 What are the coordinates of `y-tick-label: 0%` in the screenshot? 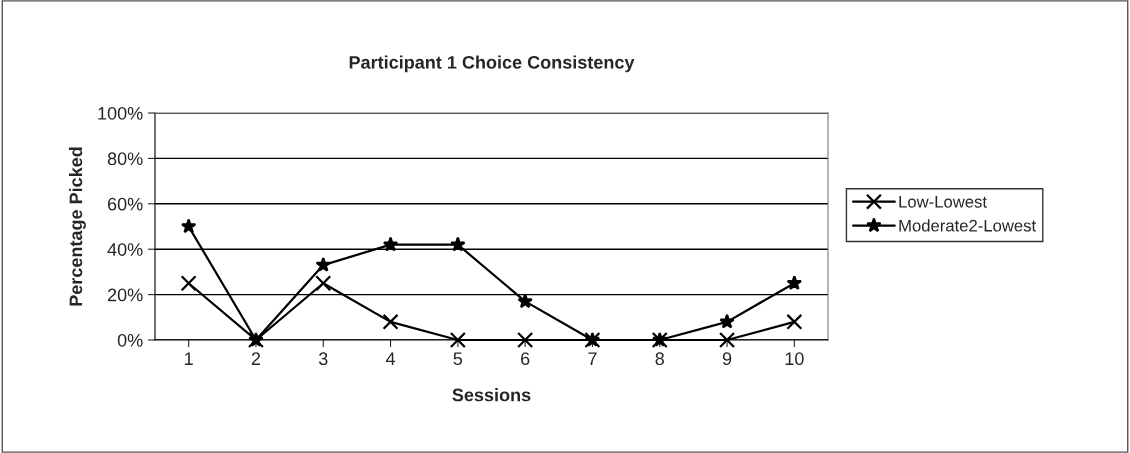 It's located at (130, 340).